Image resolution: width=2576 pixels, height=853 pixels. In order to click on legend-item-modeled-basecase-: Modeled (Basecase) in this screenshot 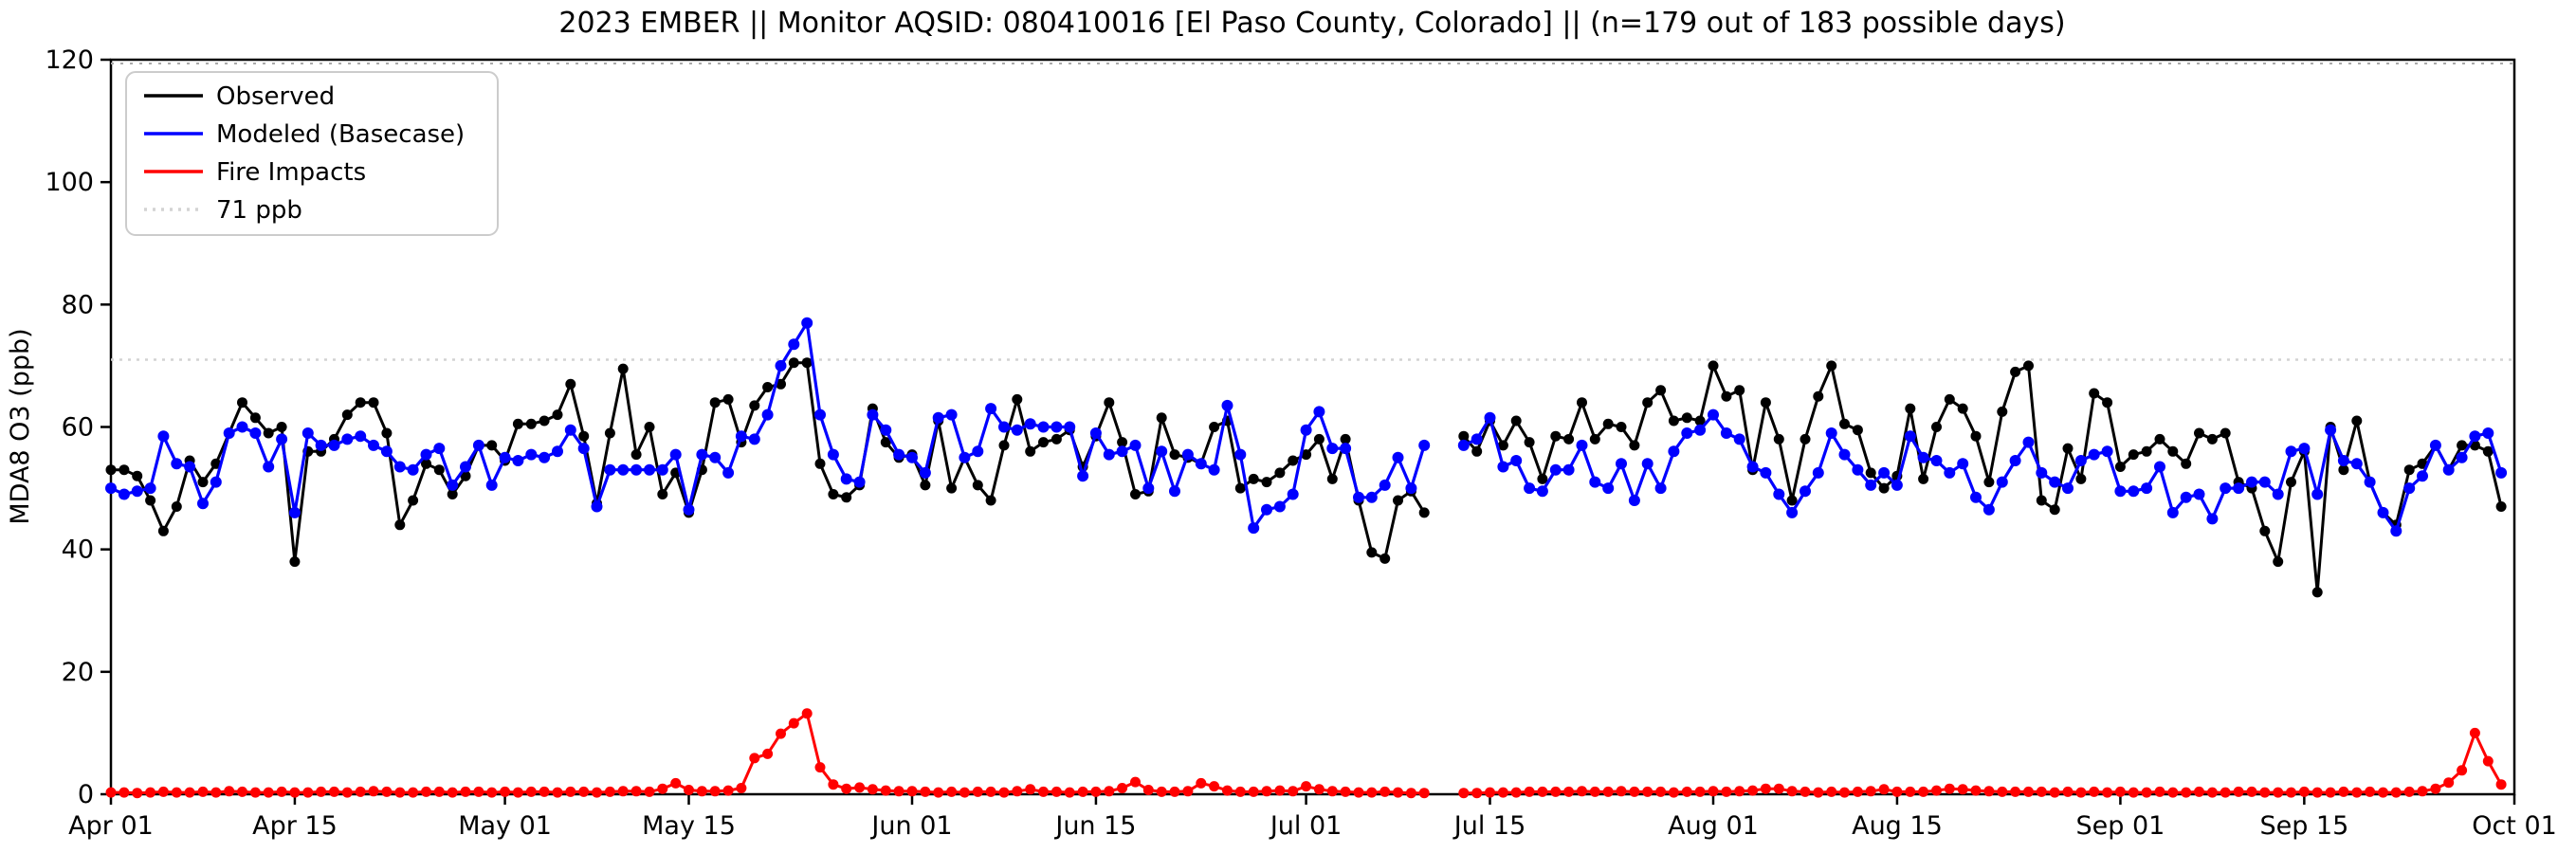, I will do `click(304, 134)`.